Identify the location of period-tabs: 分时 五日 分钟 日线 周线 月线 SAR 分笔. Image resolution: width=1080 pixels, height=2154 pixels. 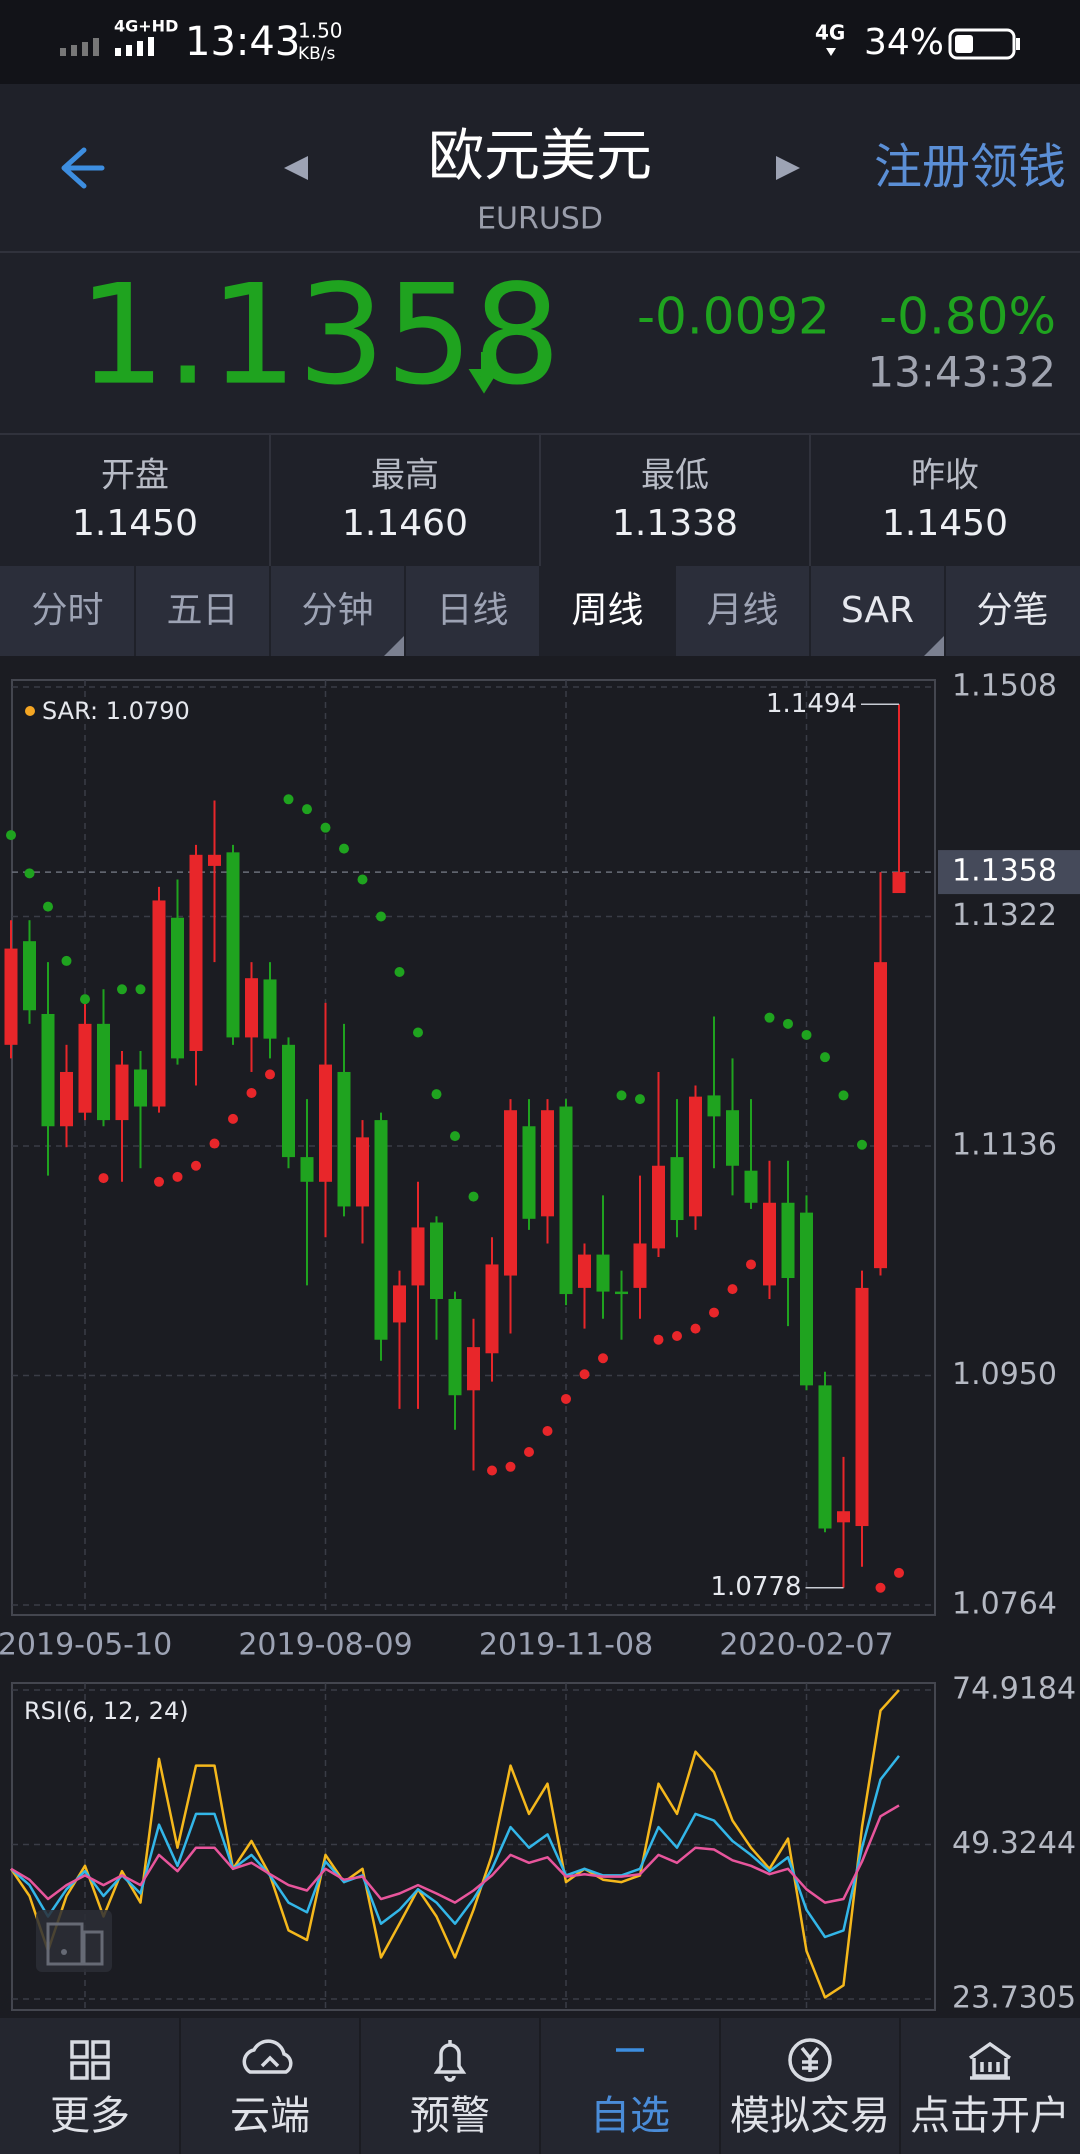
(540, 611).